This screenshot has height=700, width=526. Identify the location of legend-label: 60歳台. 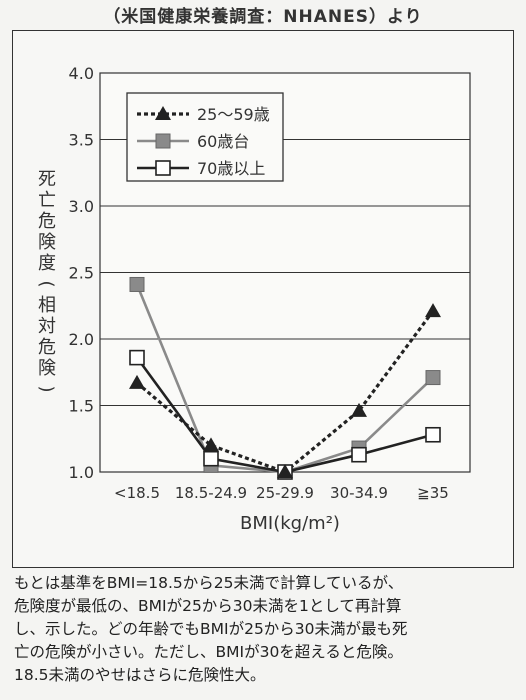
(223, 141).